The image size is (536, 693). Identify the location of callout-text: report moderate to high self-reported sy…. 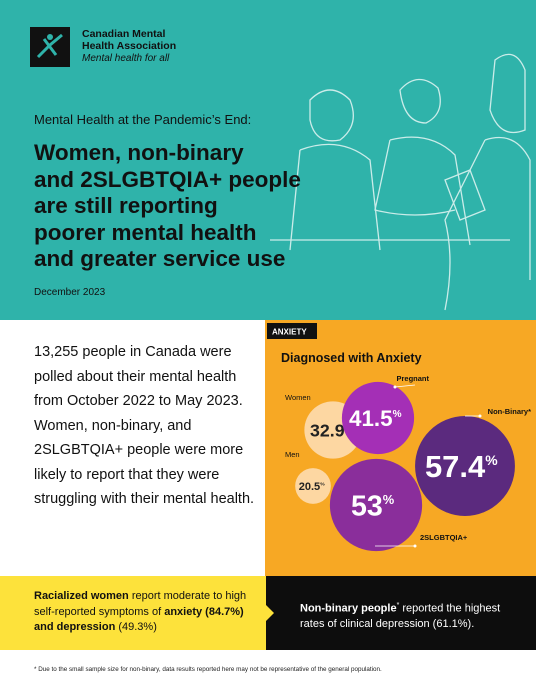
(140, 604).